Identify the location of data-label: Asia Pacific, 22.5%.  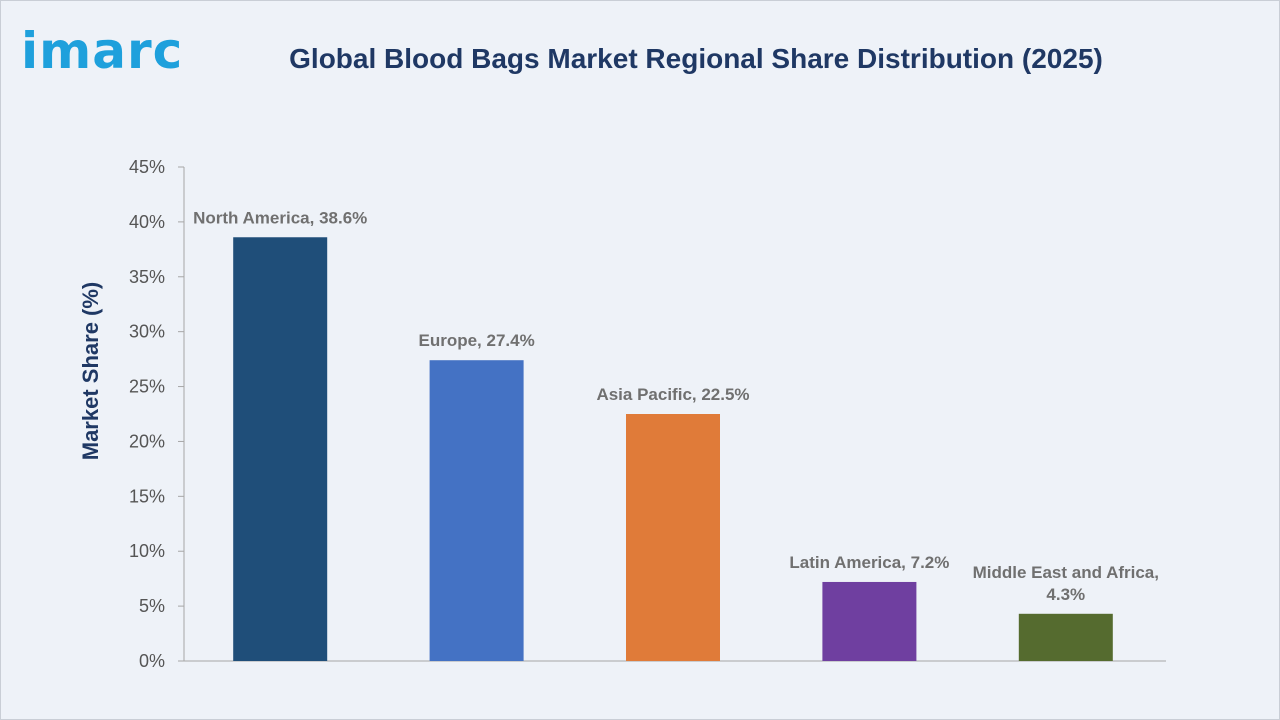
(672, 394).